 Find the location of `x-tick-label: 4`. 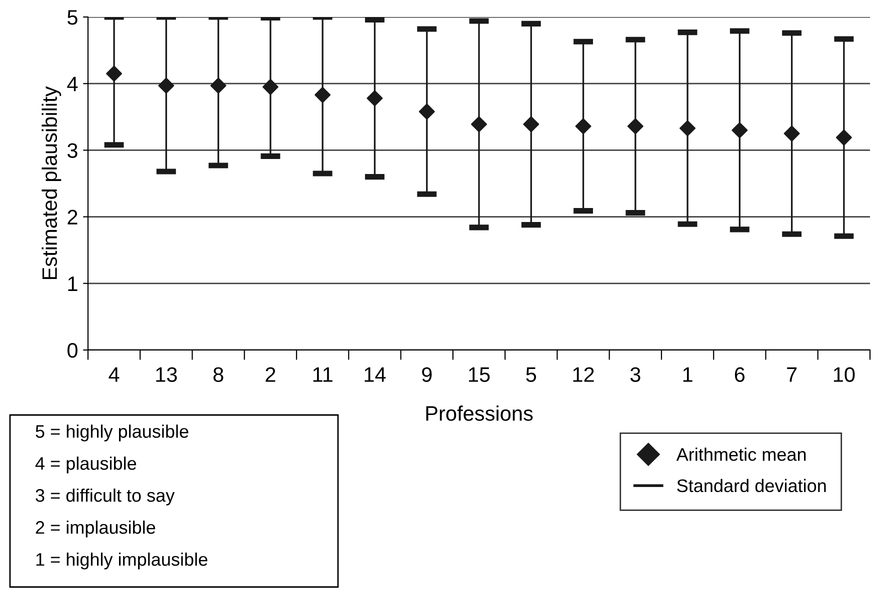

x-tick-label: 4 is located at coordinates (114, 374).